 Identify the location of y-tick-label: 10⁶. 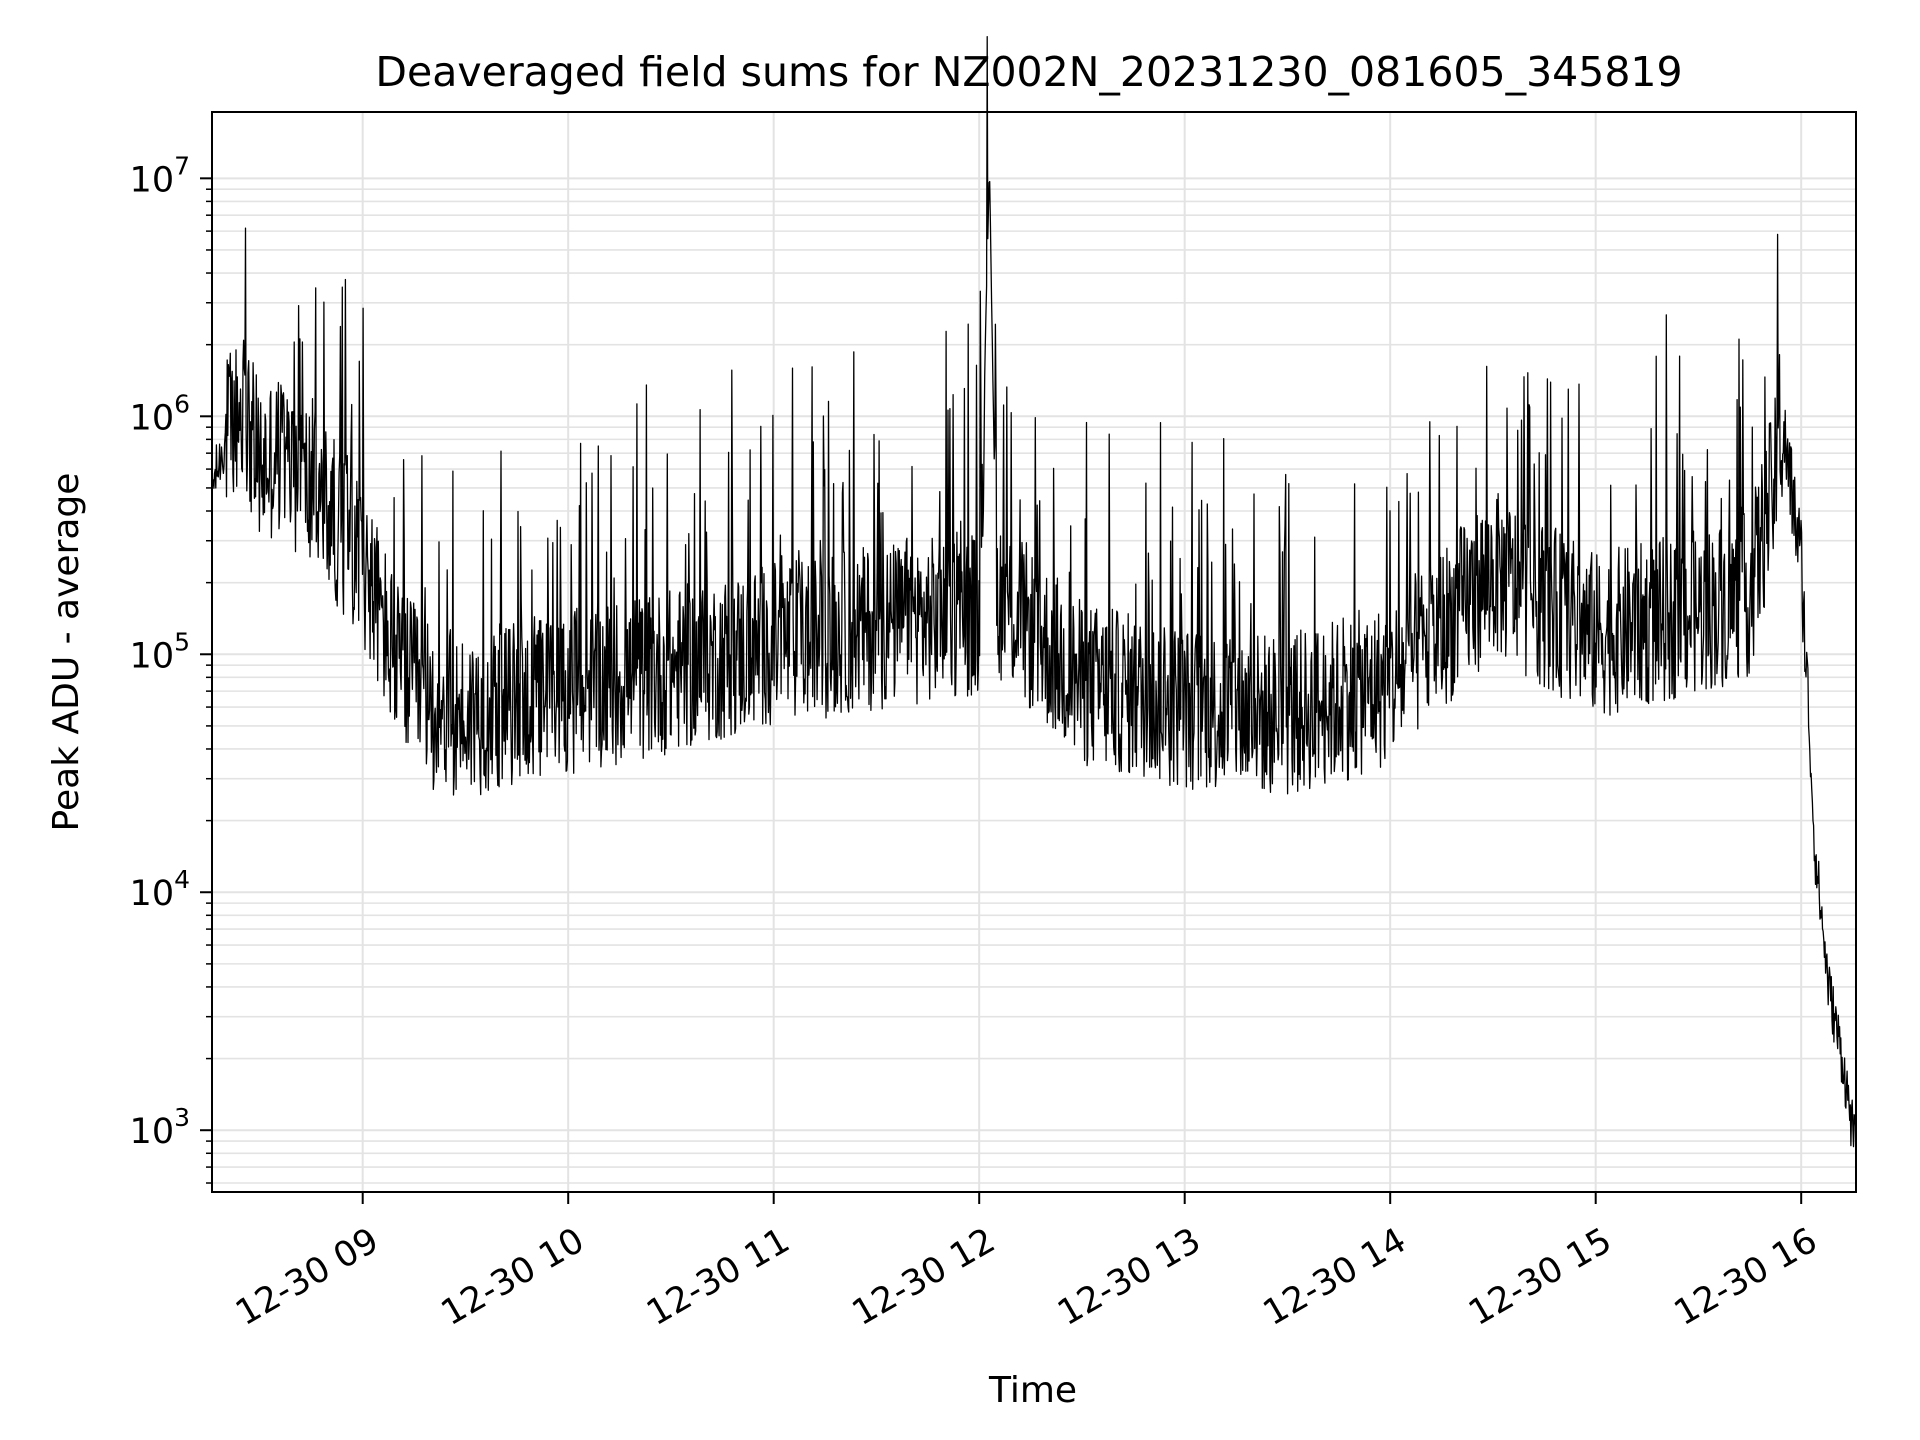
(160, 413).